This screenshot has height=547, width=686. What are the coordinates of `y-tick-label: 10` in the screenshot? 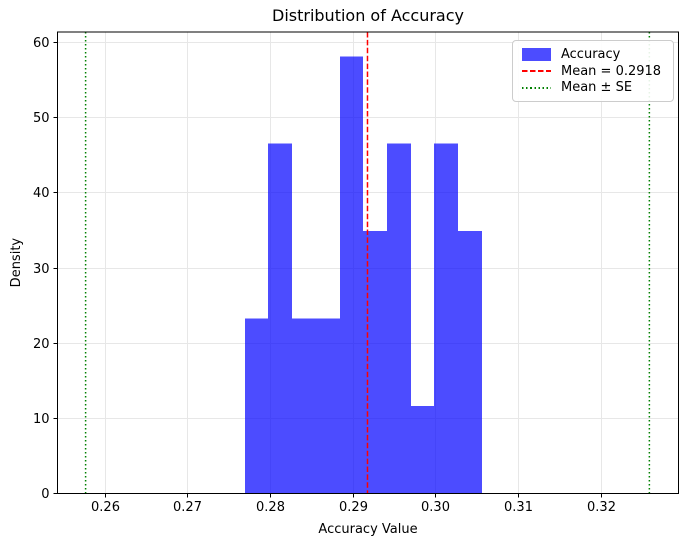 It's located at (41, 419).